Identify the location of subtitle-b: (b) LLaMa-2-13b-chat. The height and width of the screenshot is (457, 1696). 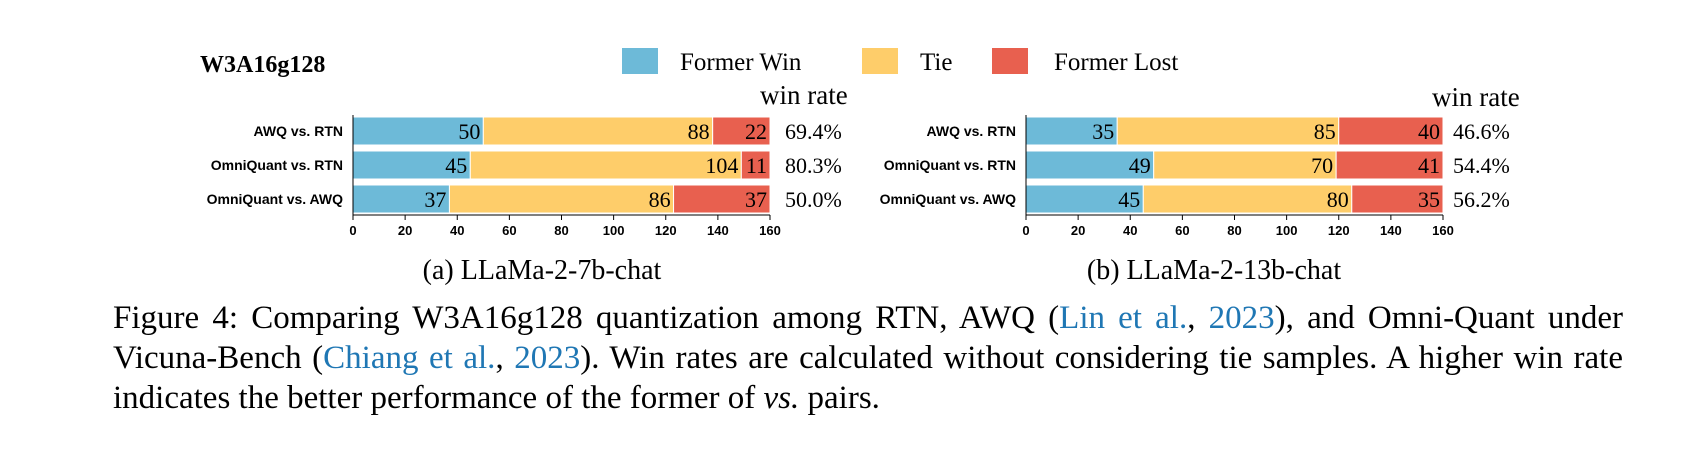
(1214, 270).